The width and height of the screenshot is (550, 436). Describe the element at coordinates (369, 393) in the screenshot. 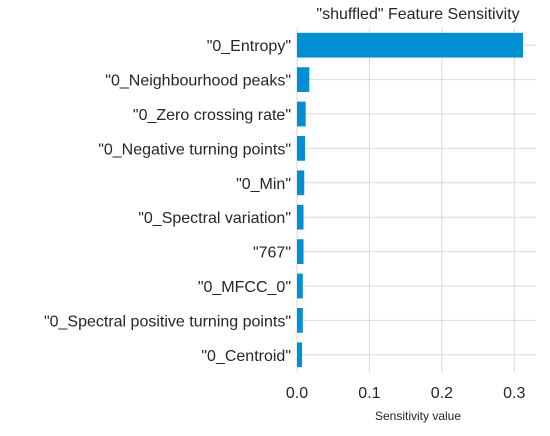

I see `x-tick-label: 0.1` at that location.